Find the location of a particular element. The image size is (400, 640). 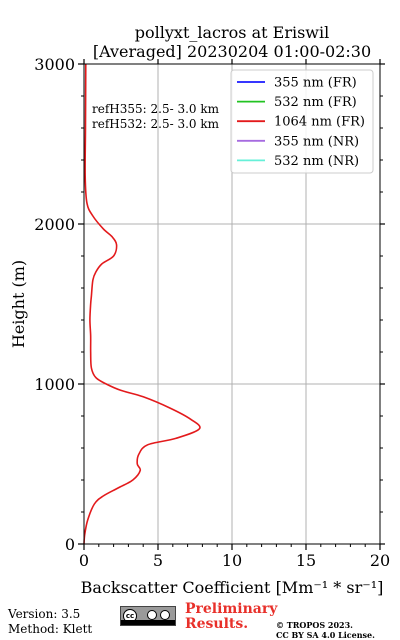

x-tick-label: 0 is located at coordinates (84, 560).